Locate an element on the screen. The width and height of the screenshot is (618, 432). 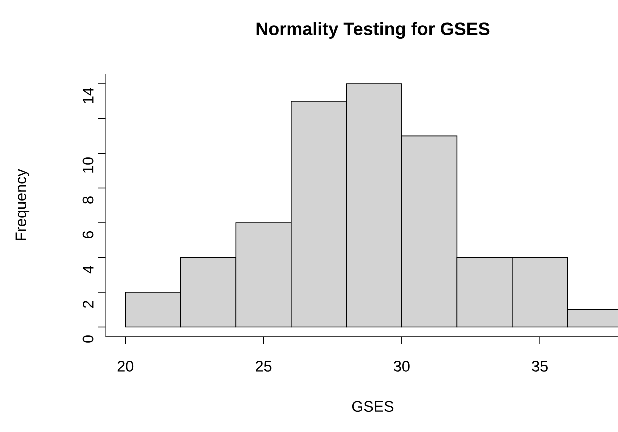
y-tick-label: 6 is located at coordinates (88, 235).